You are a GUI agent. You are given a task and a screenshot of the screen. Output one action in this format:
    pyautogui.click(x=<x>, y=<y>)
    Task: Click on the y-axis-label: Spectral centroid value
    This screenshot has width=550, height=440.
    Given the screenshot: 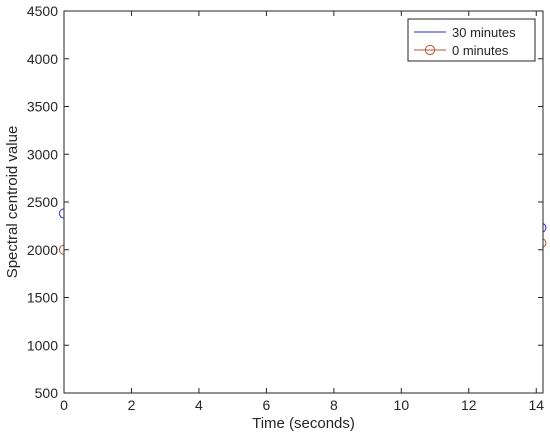 What is the action you would take?
    pyautogui.click(x=12, y=202)
    